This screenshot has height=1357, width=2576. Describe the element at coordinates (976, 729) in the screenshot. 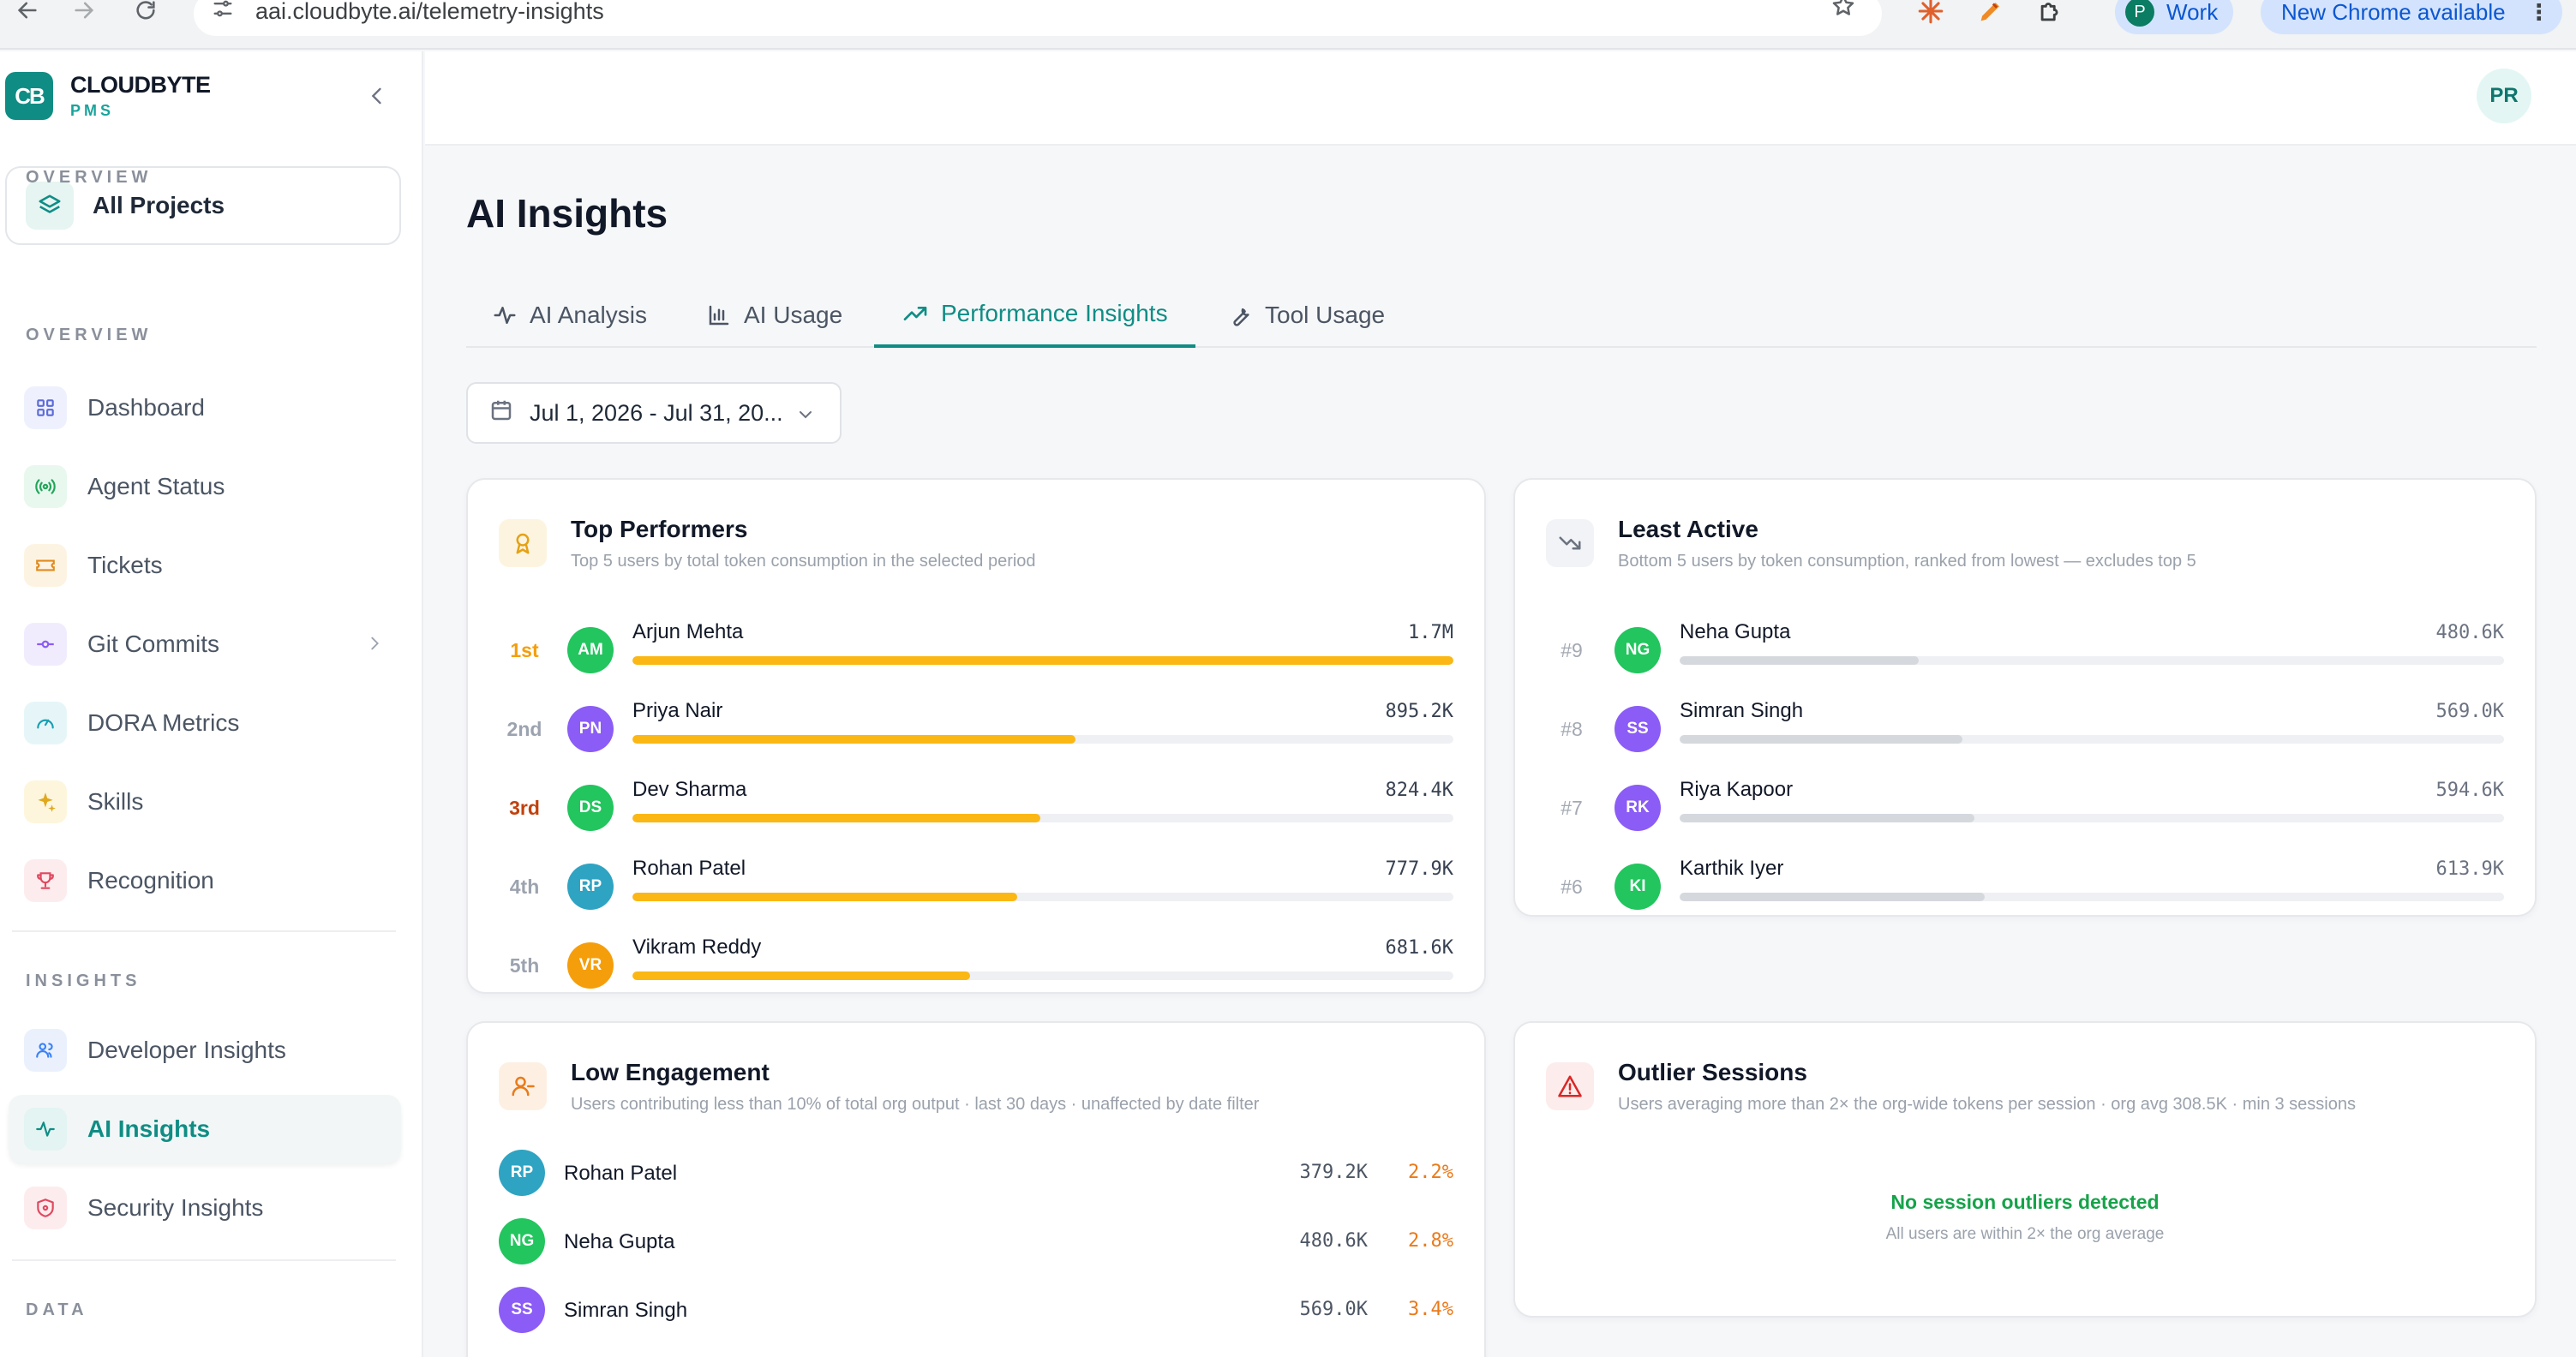

I see `performer-row: 2nd PN Priya Nair 895.2K` at that location.